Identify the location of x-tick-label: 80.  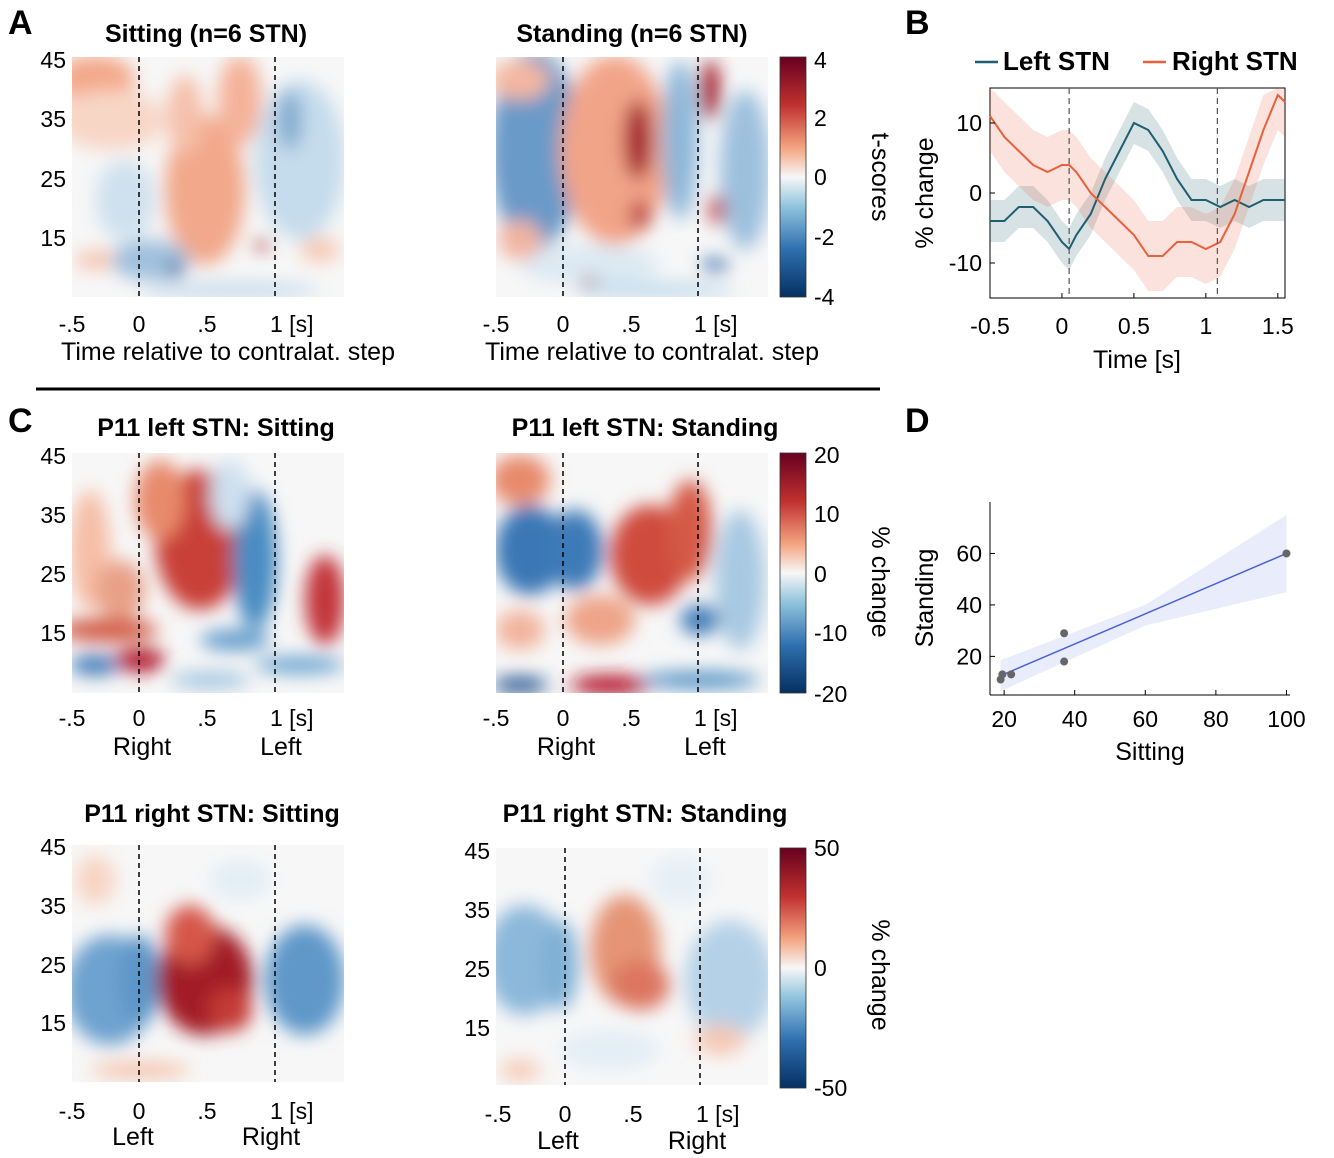
(1216, 719).